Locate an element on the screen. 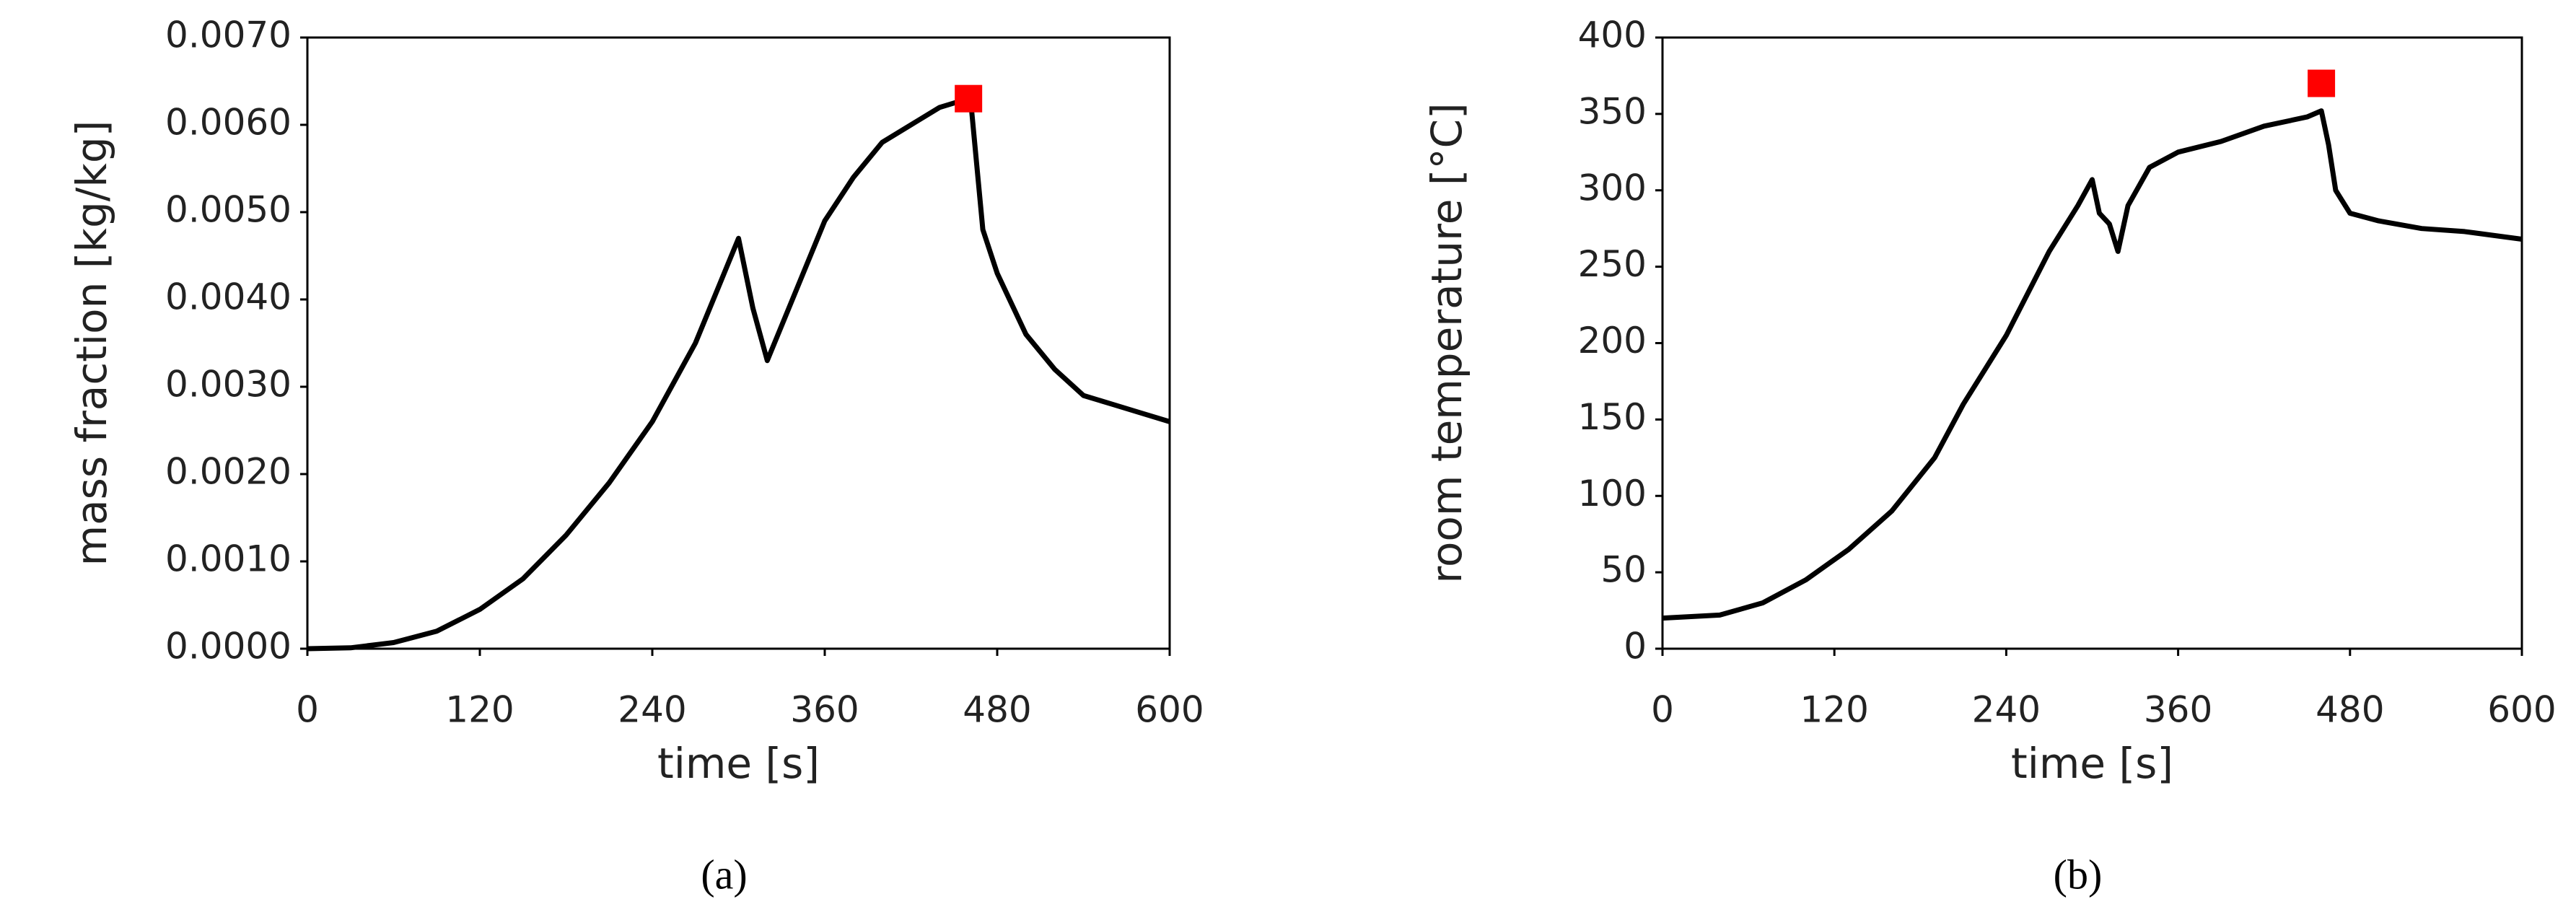  y-tick-label: 200 is located at coordinates (1612, 341).